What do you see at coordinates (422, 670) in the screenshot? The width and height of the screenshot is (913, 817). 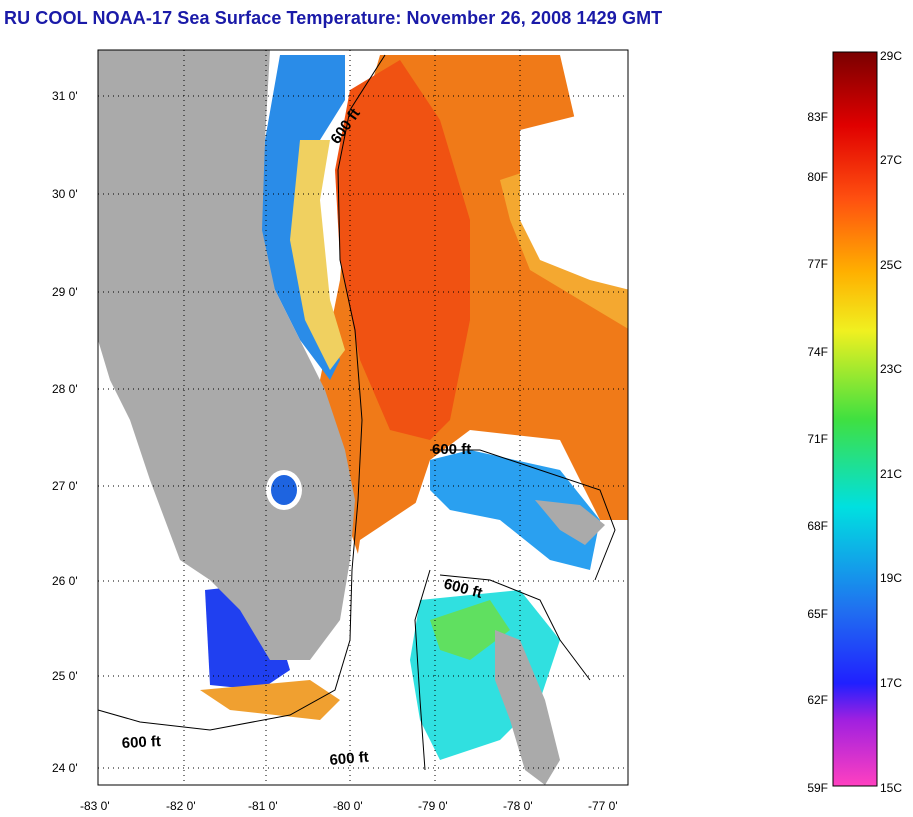 I see `contour-600ft-channel` at bounding box center [422, 670].